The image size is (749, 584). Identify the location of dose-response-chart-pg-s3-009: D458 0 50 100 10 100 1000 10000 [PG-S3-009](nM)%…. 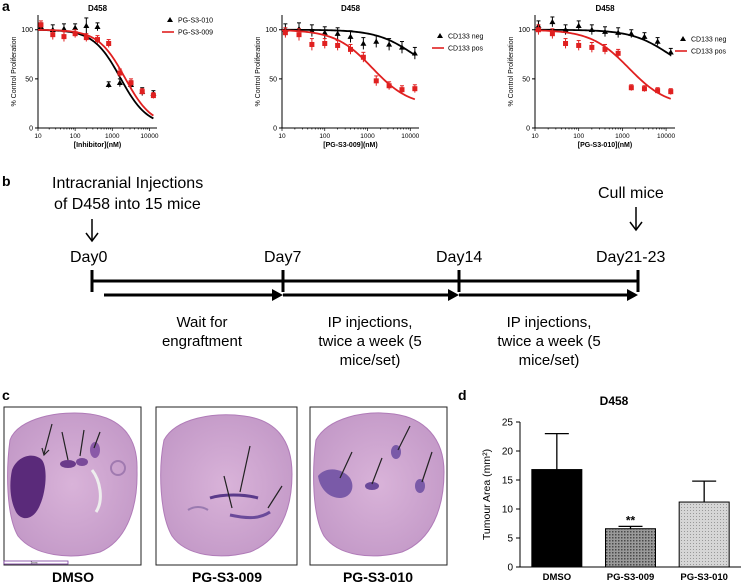
(369, 76).